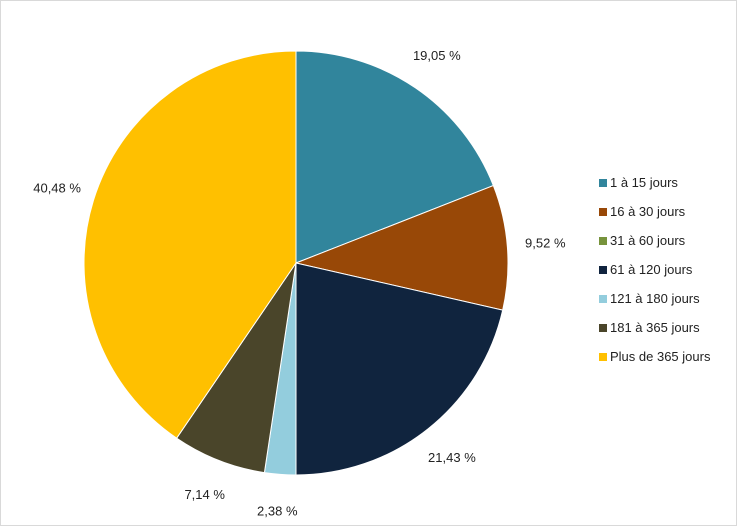 The width and height of the screenshot is (737, 526). I want to click on slice-value-label: 7,14 %, so click(204, 494).